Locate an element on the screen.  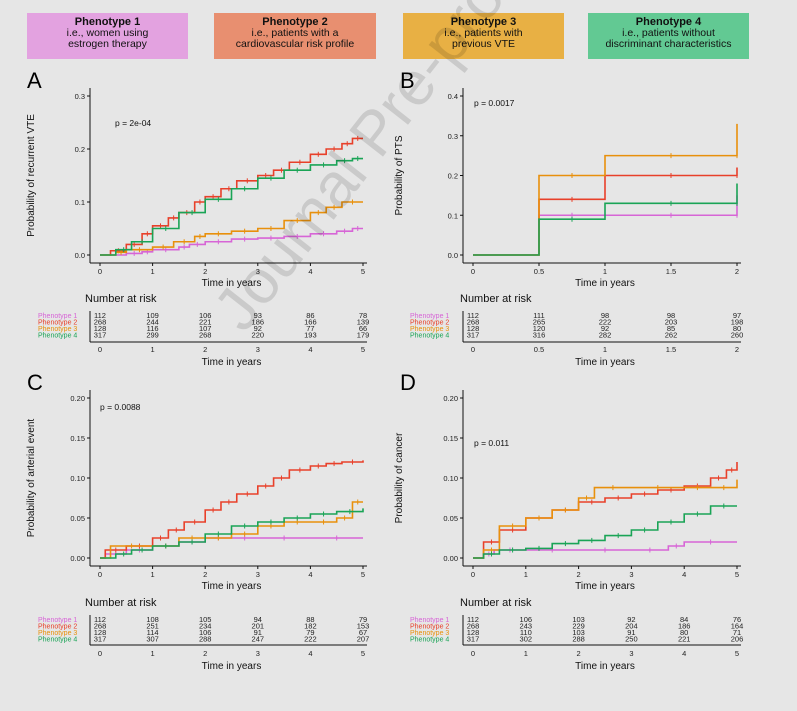
risk-count: 114 is located at coordinates (153, 632).